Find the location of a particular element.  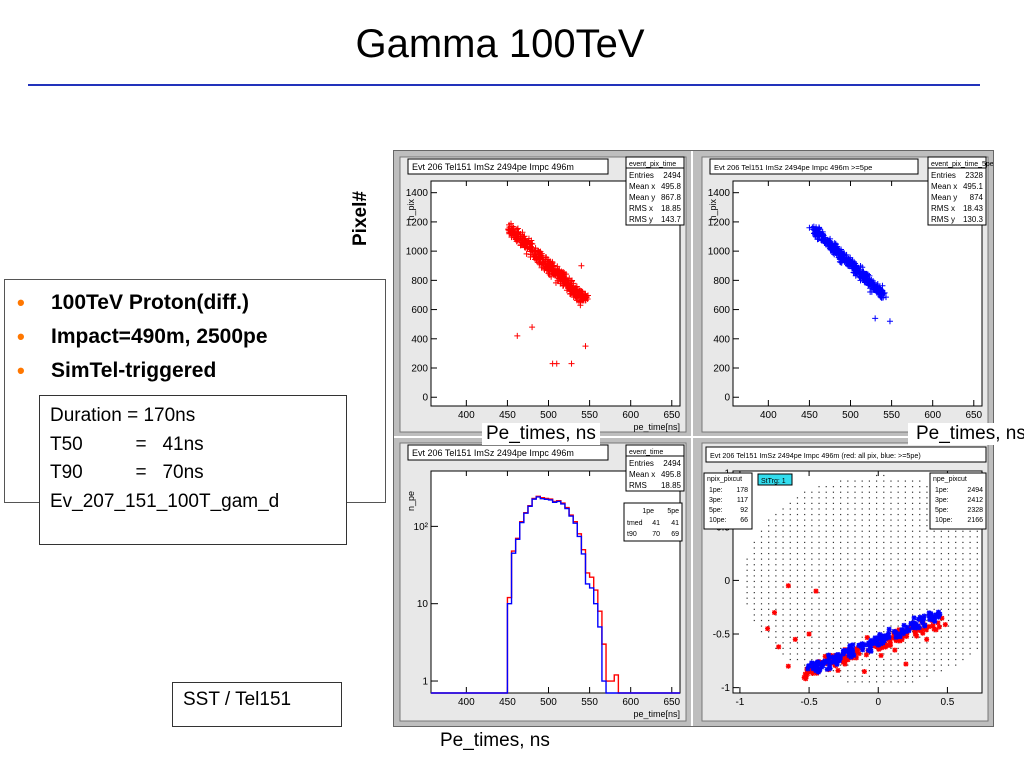

npe-value: 2412 is located at coordinates (975, 500).